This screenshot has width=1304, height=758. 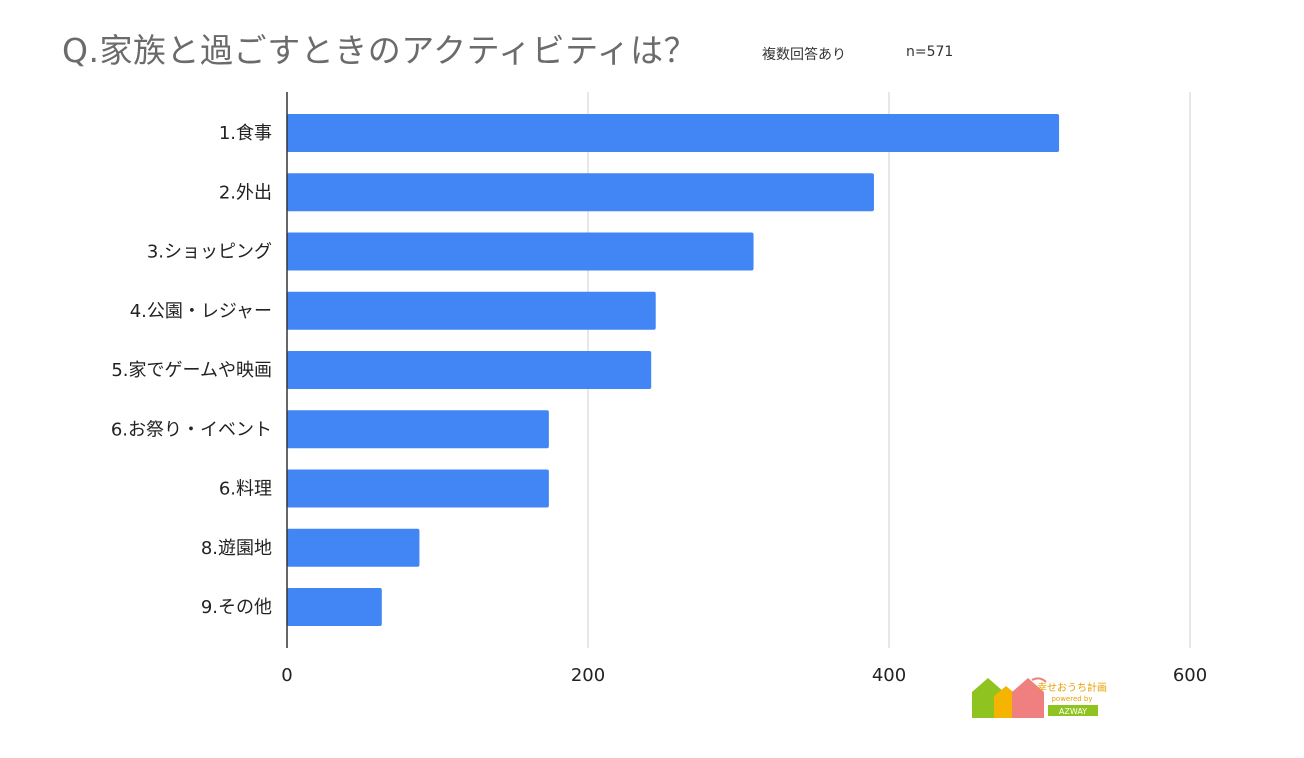 What do you see at coordinates (1071, 699) in the screenshot?
I see `logo-sub: powered by` at bounding box center [1071, 699].